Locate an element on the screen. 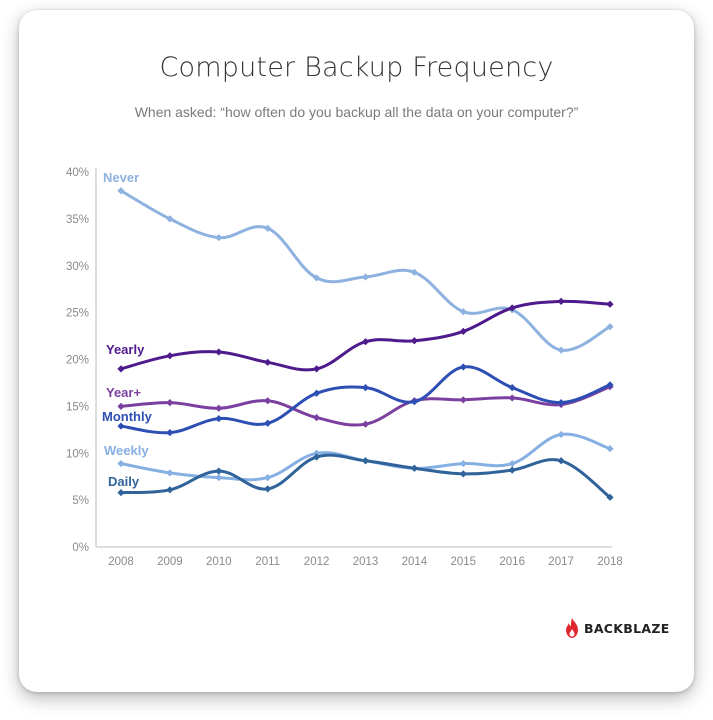  data-point-daily-2009 is located at coordinates (170, 490).